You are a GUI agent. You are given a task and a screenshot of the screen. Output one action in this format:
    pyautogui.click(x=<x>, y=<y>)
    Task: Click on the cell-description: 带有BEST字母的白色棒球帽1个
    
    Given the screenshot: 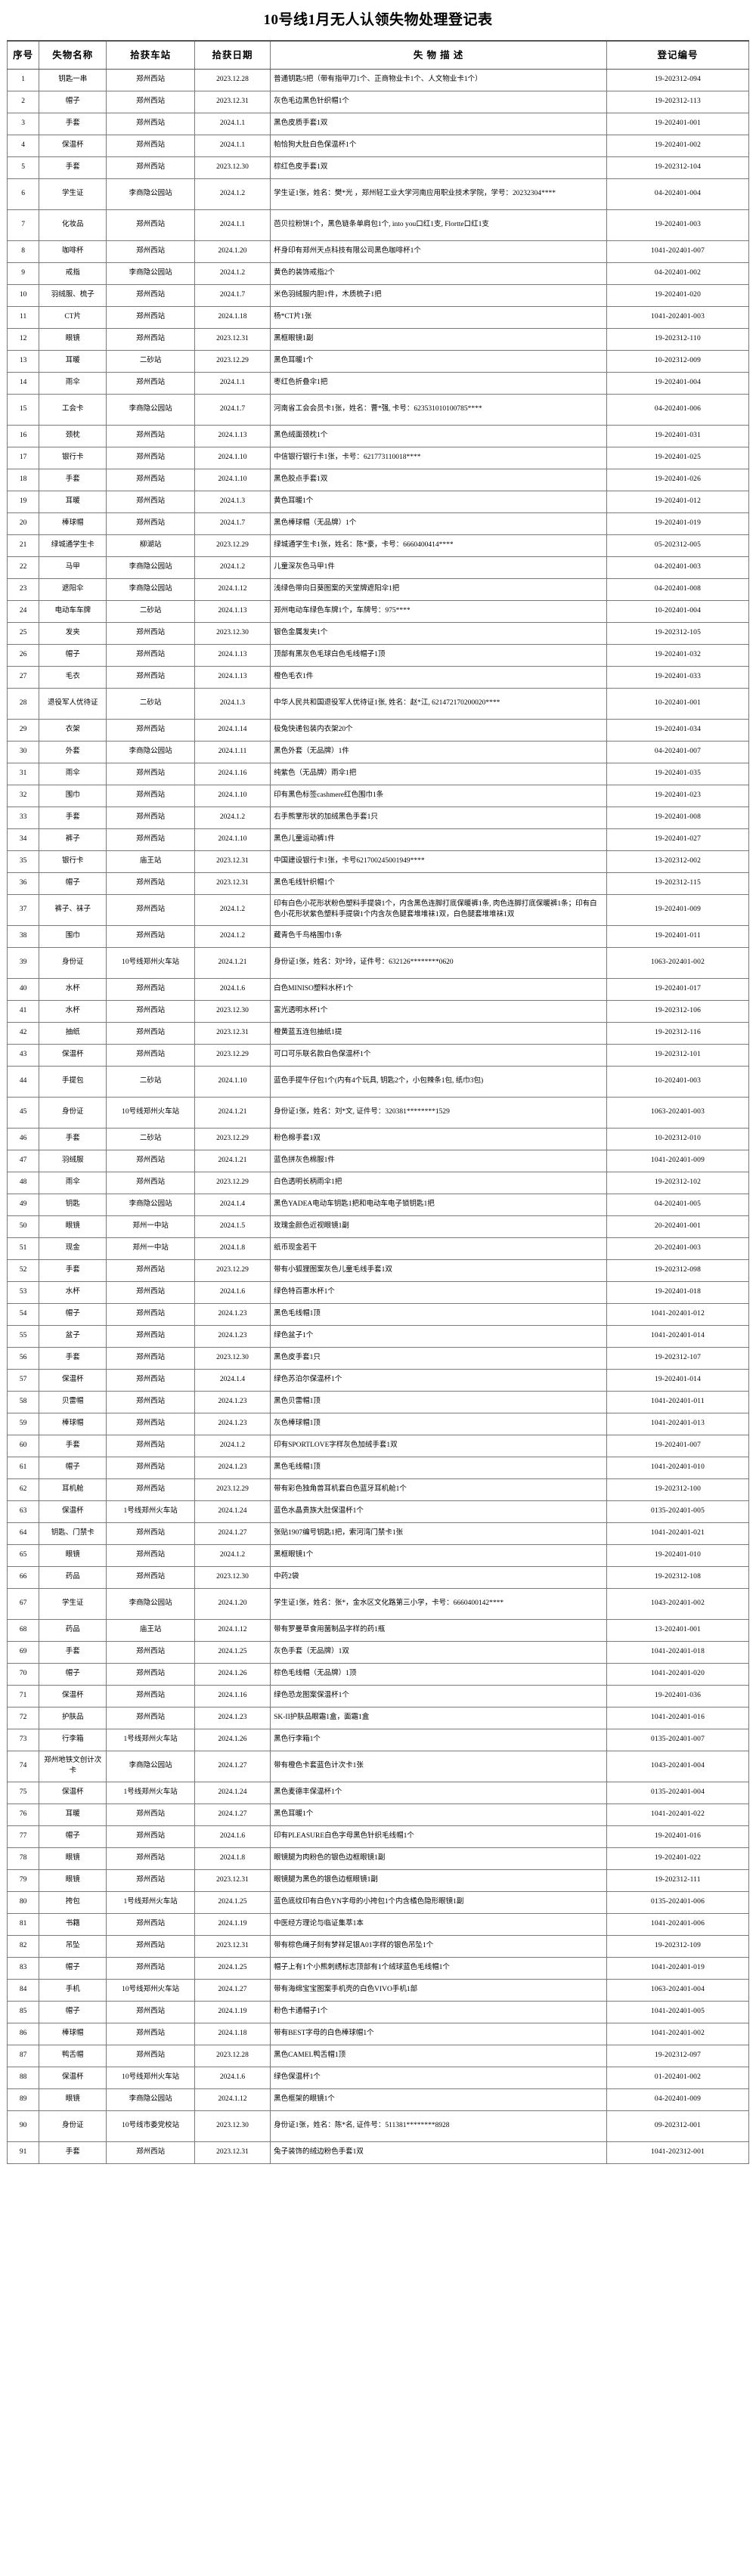 What is the action you would take?
    pyautogui.click(x=439, y=2033)
    